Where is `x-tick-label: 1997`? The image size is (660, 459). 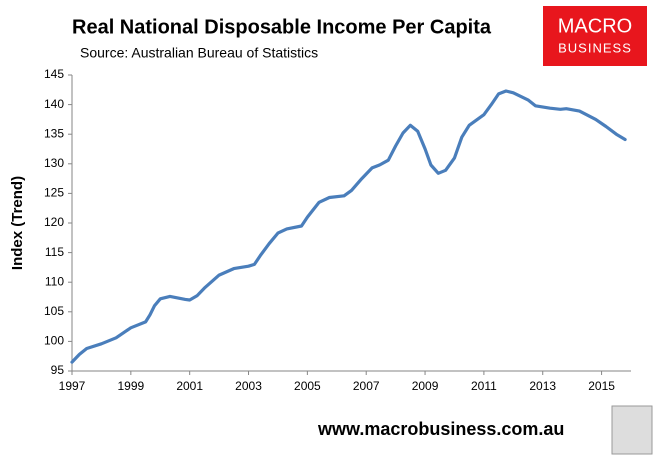
x-tick-label: 1997 is located at coordinates (72, 386).